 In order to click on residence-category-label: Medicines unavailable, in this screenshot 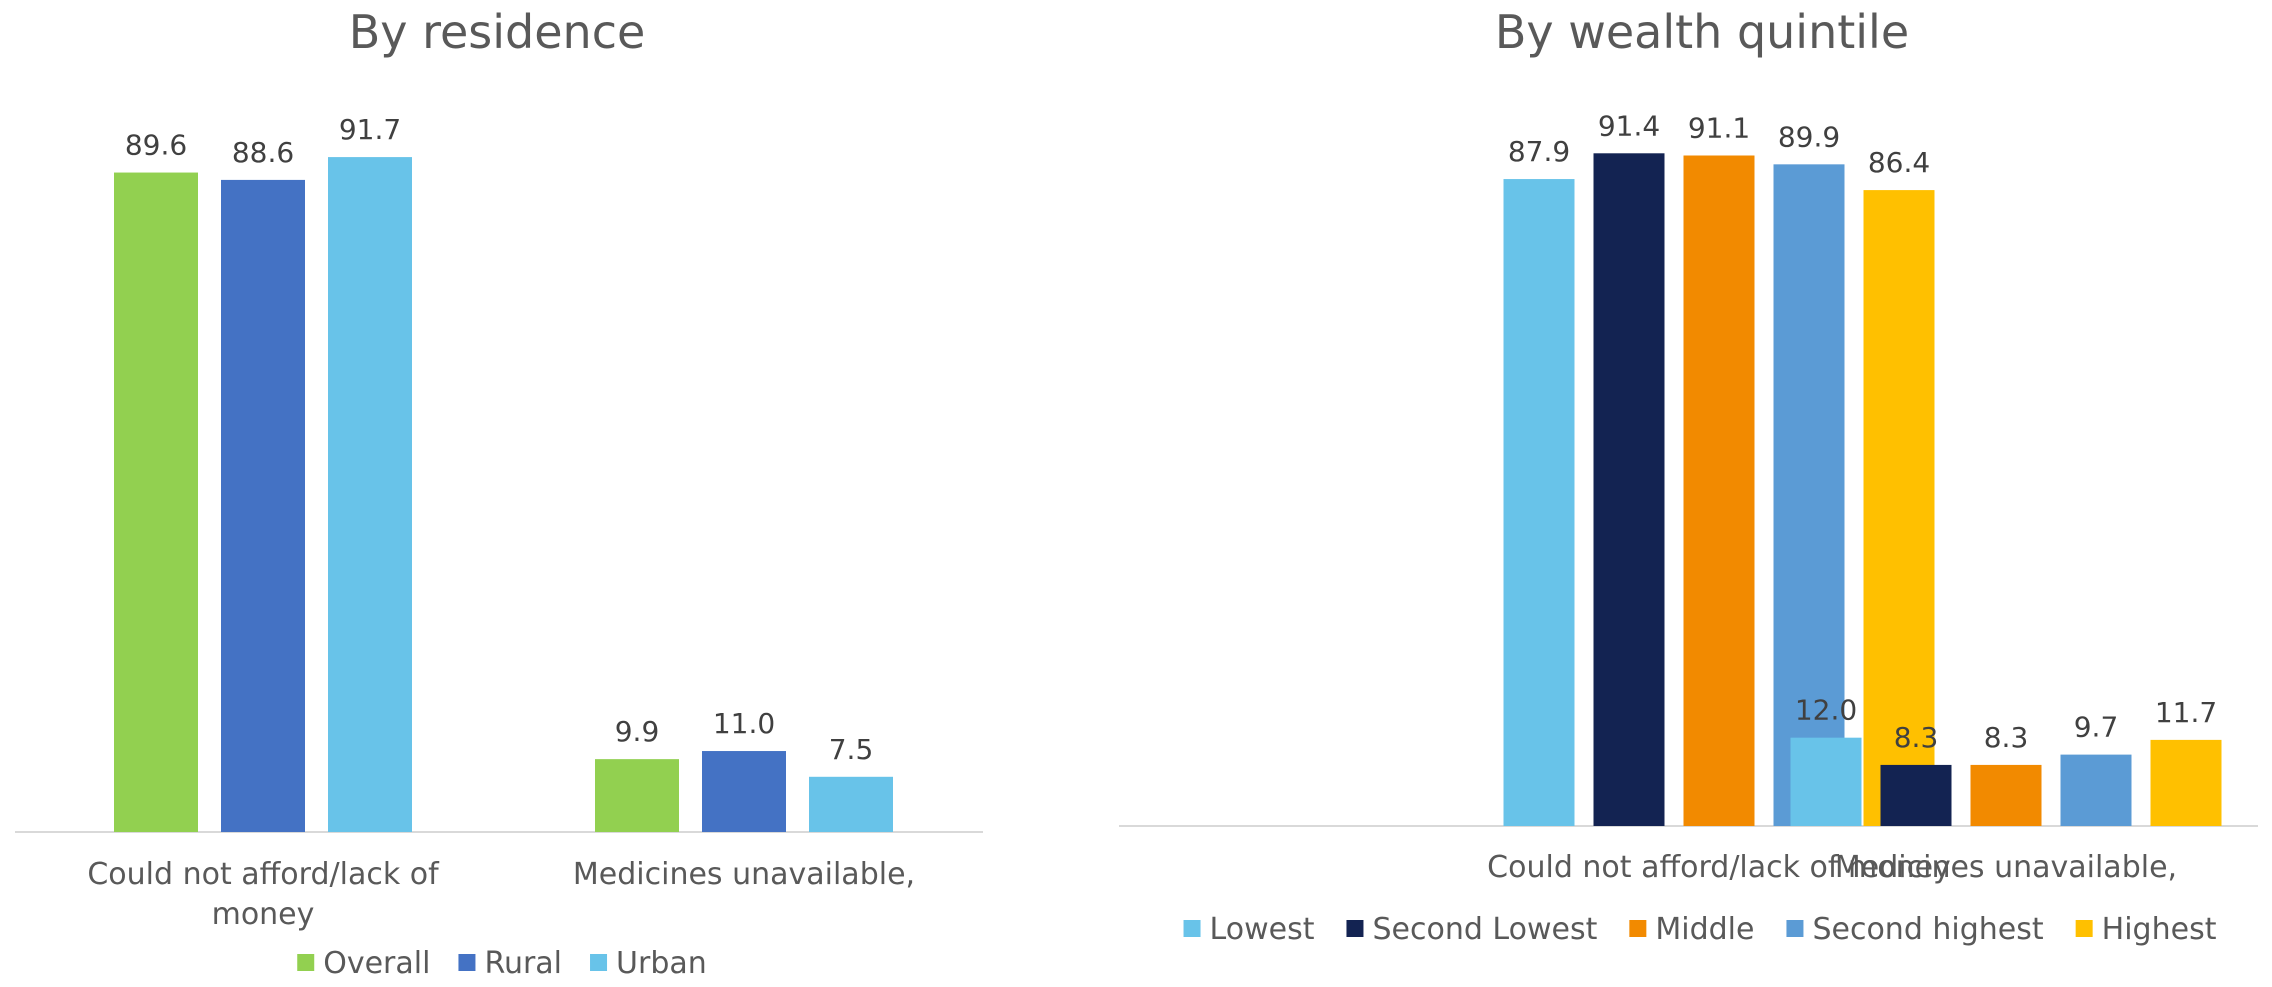, I will do `click(744, 874)`.